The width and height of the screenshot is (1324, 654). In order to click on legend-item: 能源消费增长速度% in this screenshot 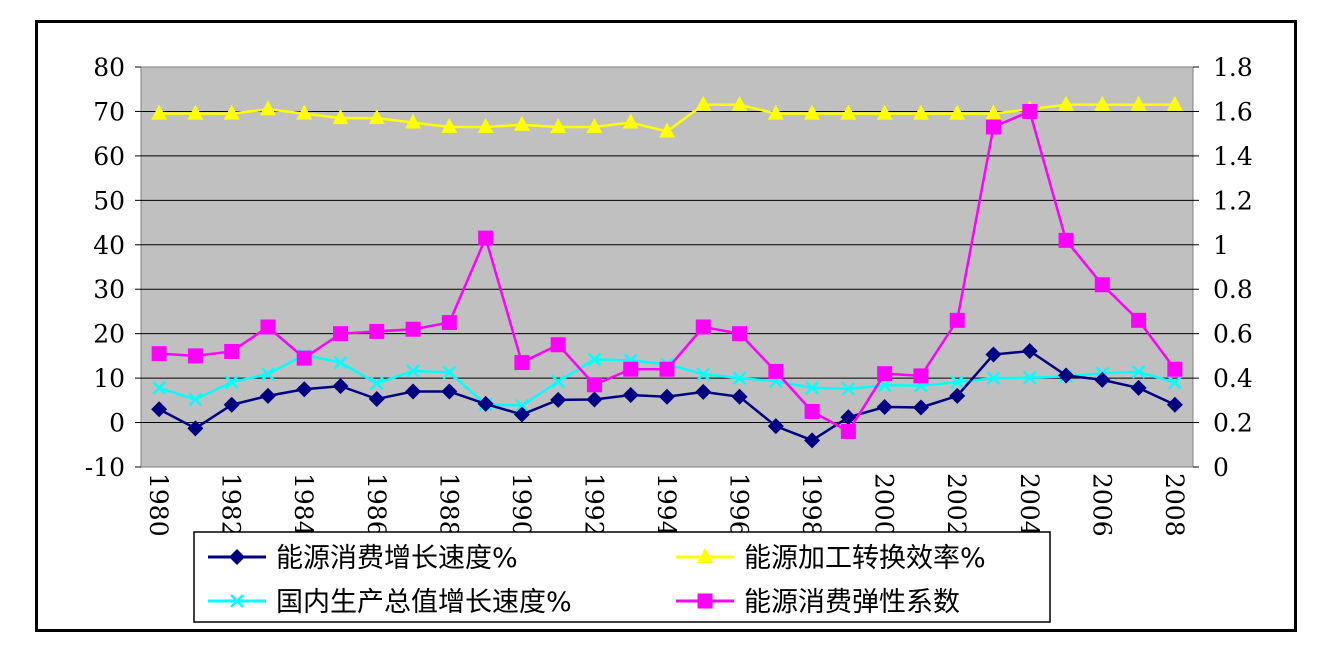, I will do `click(363, 558)`.